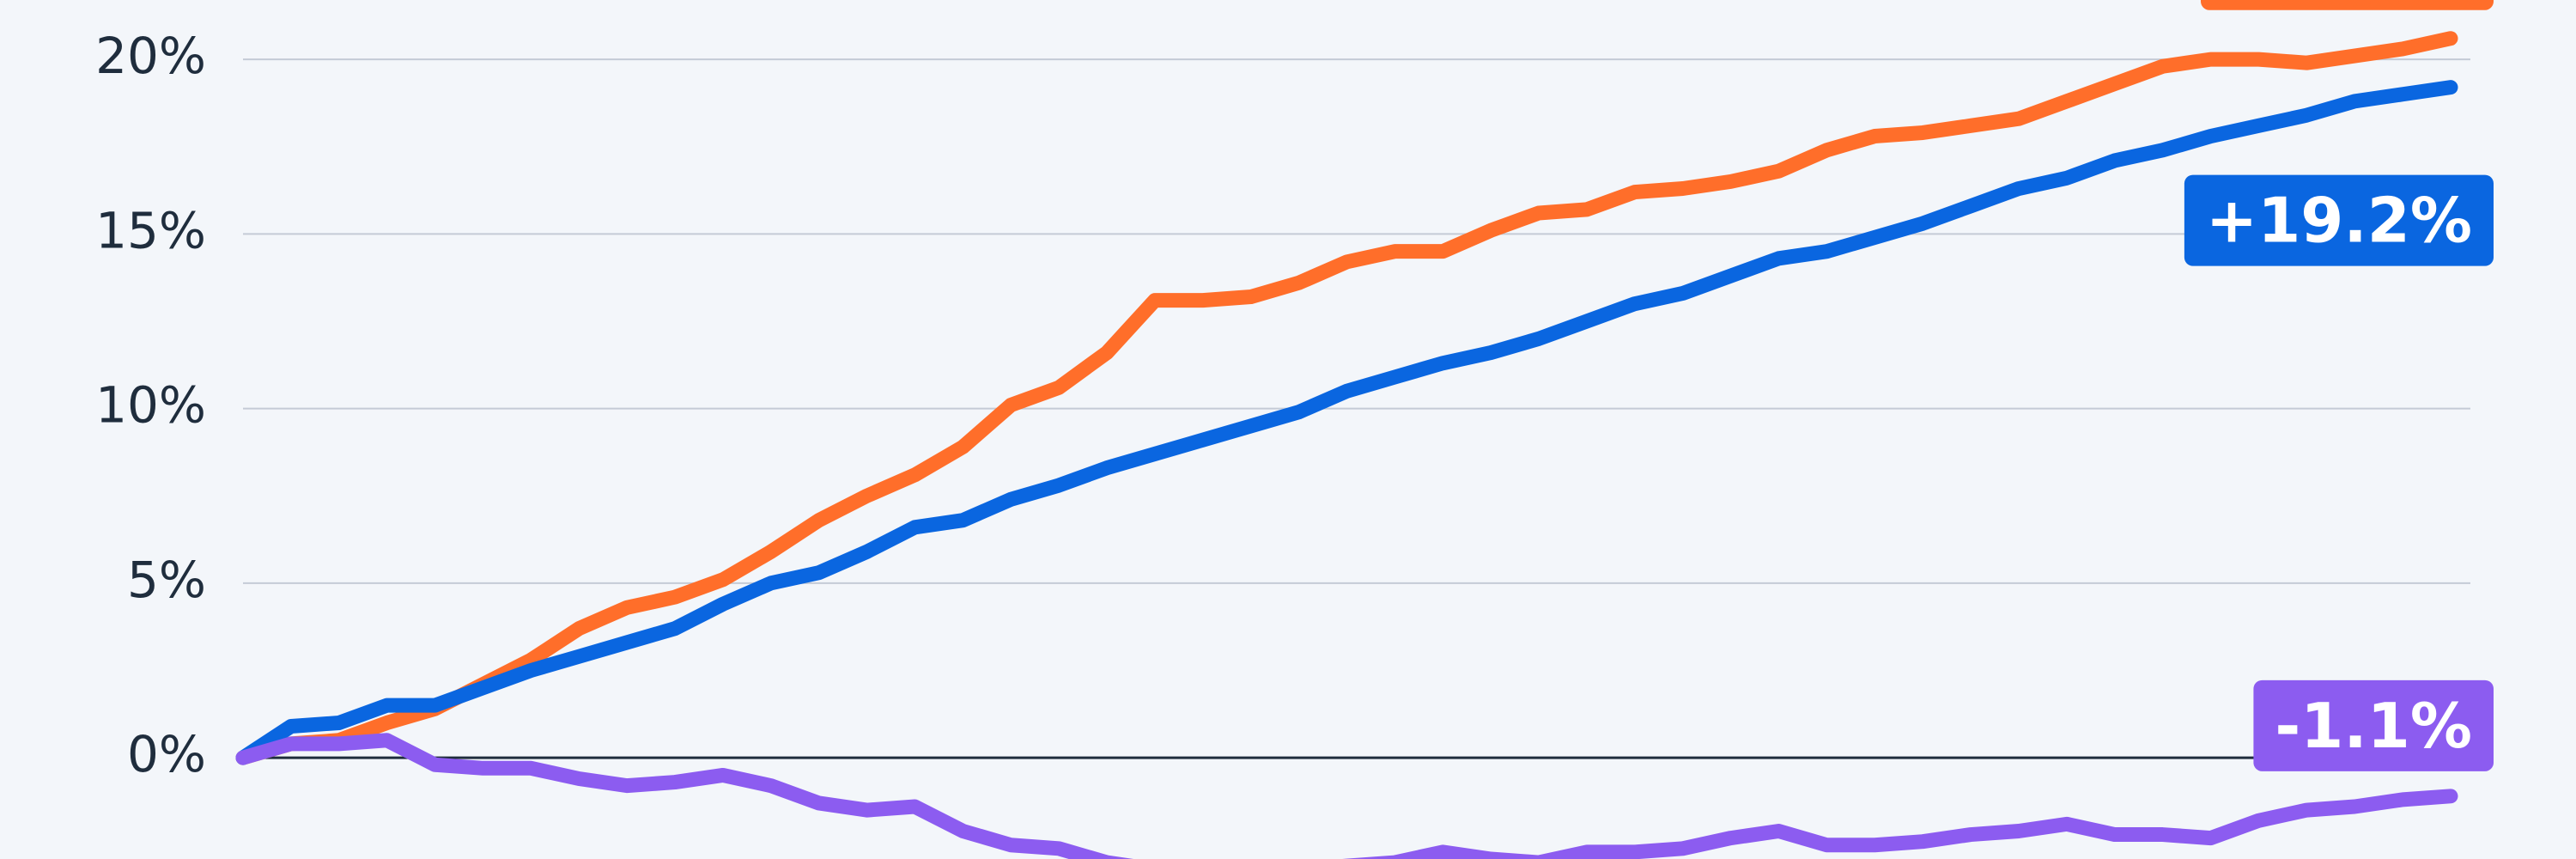 The height and width of the screenshot is (859, 2576). Describe the element at coordinates (1346, 796) in the screenshot. I see `series-line` at that location.